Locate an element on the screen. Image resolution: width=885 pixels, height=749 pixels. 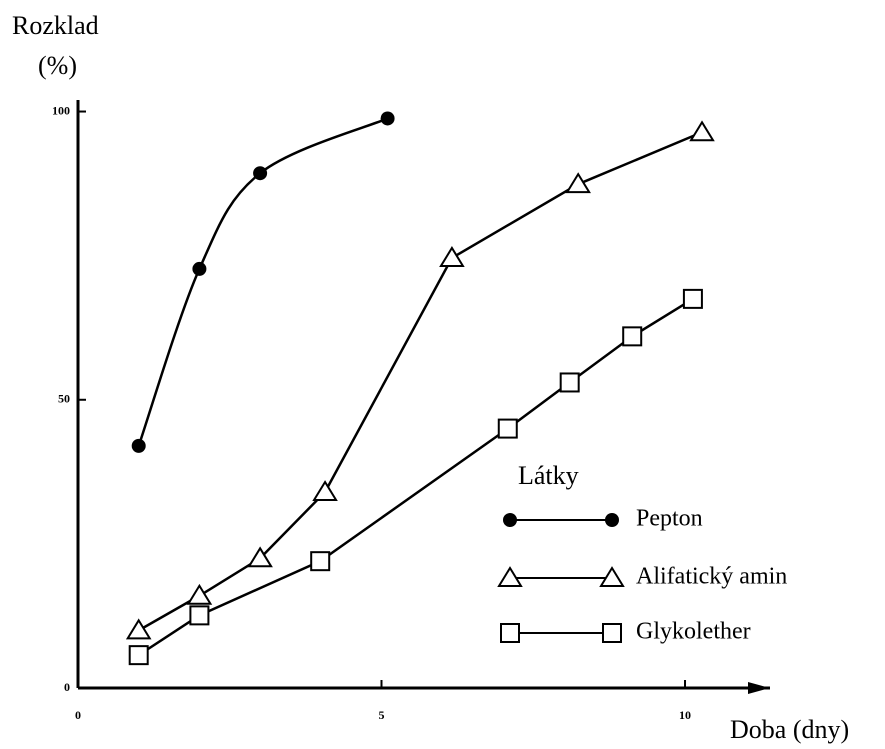
y-axis-label: (%) is located at coordinates (57, 65).